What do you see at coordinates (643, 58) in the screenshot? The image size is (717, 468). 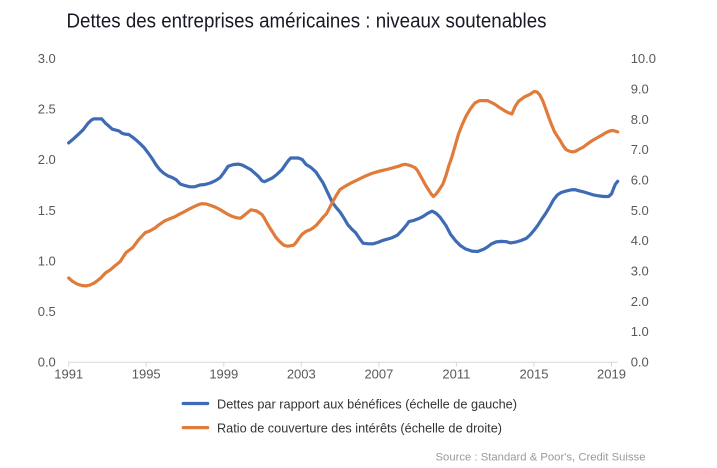 I see `svg-text: 10.0` at bounding box center [643, 58].